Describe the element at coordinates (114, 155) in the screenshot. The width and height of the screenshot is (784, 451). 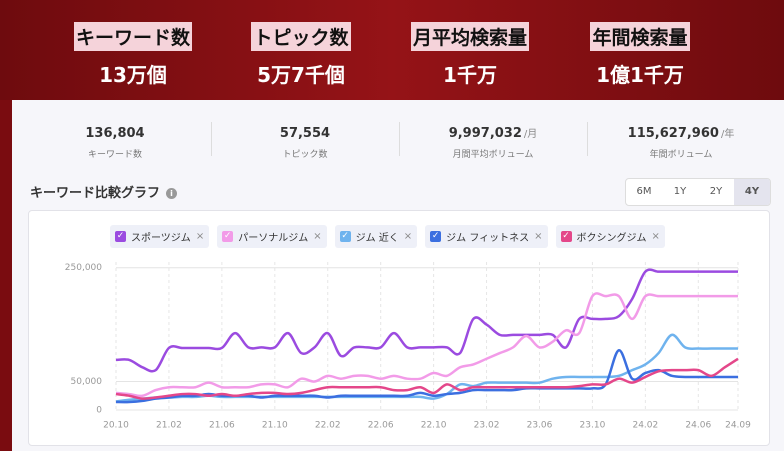
I see `stat-label: キーワード数` at that location.